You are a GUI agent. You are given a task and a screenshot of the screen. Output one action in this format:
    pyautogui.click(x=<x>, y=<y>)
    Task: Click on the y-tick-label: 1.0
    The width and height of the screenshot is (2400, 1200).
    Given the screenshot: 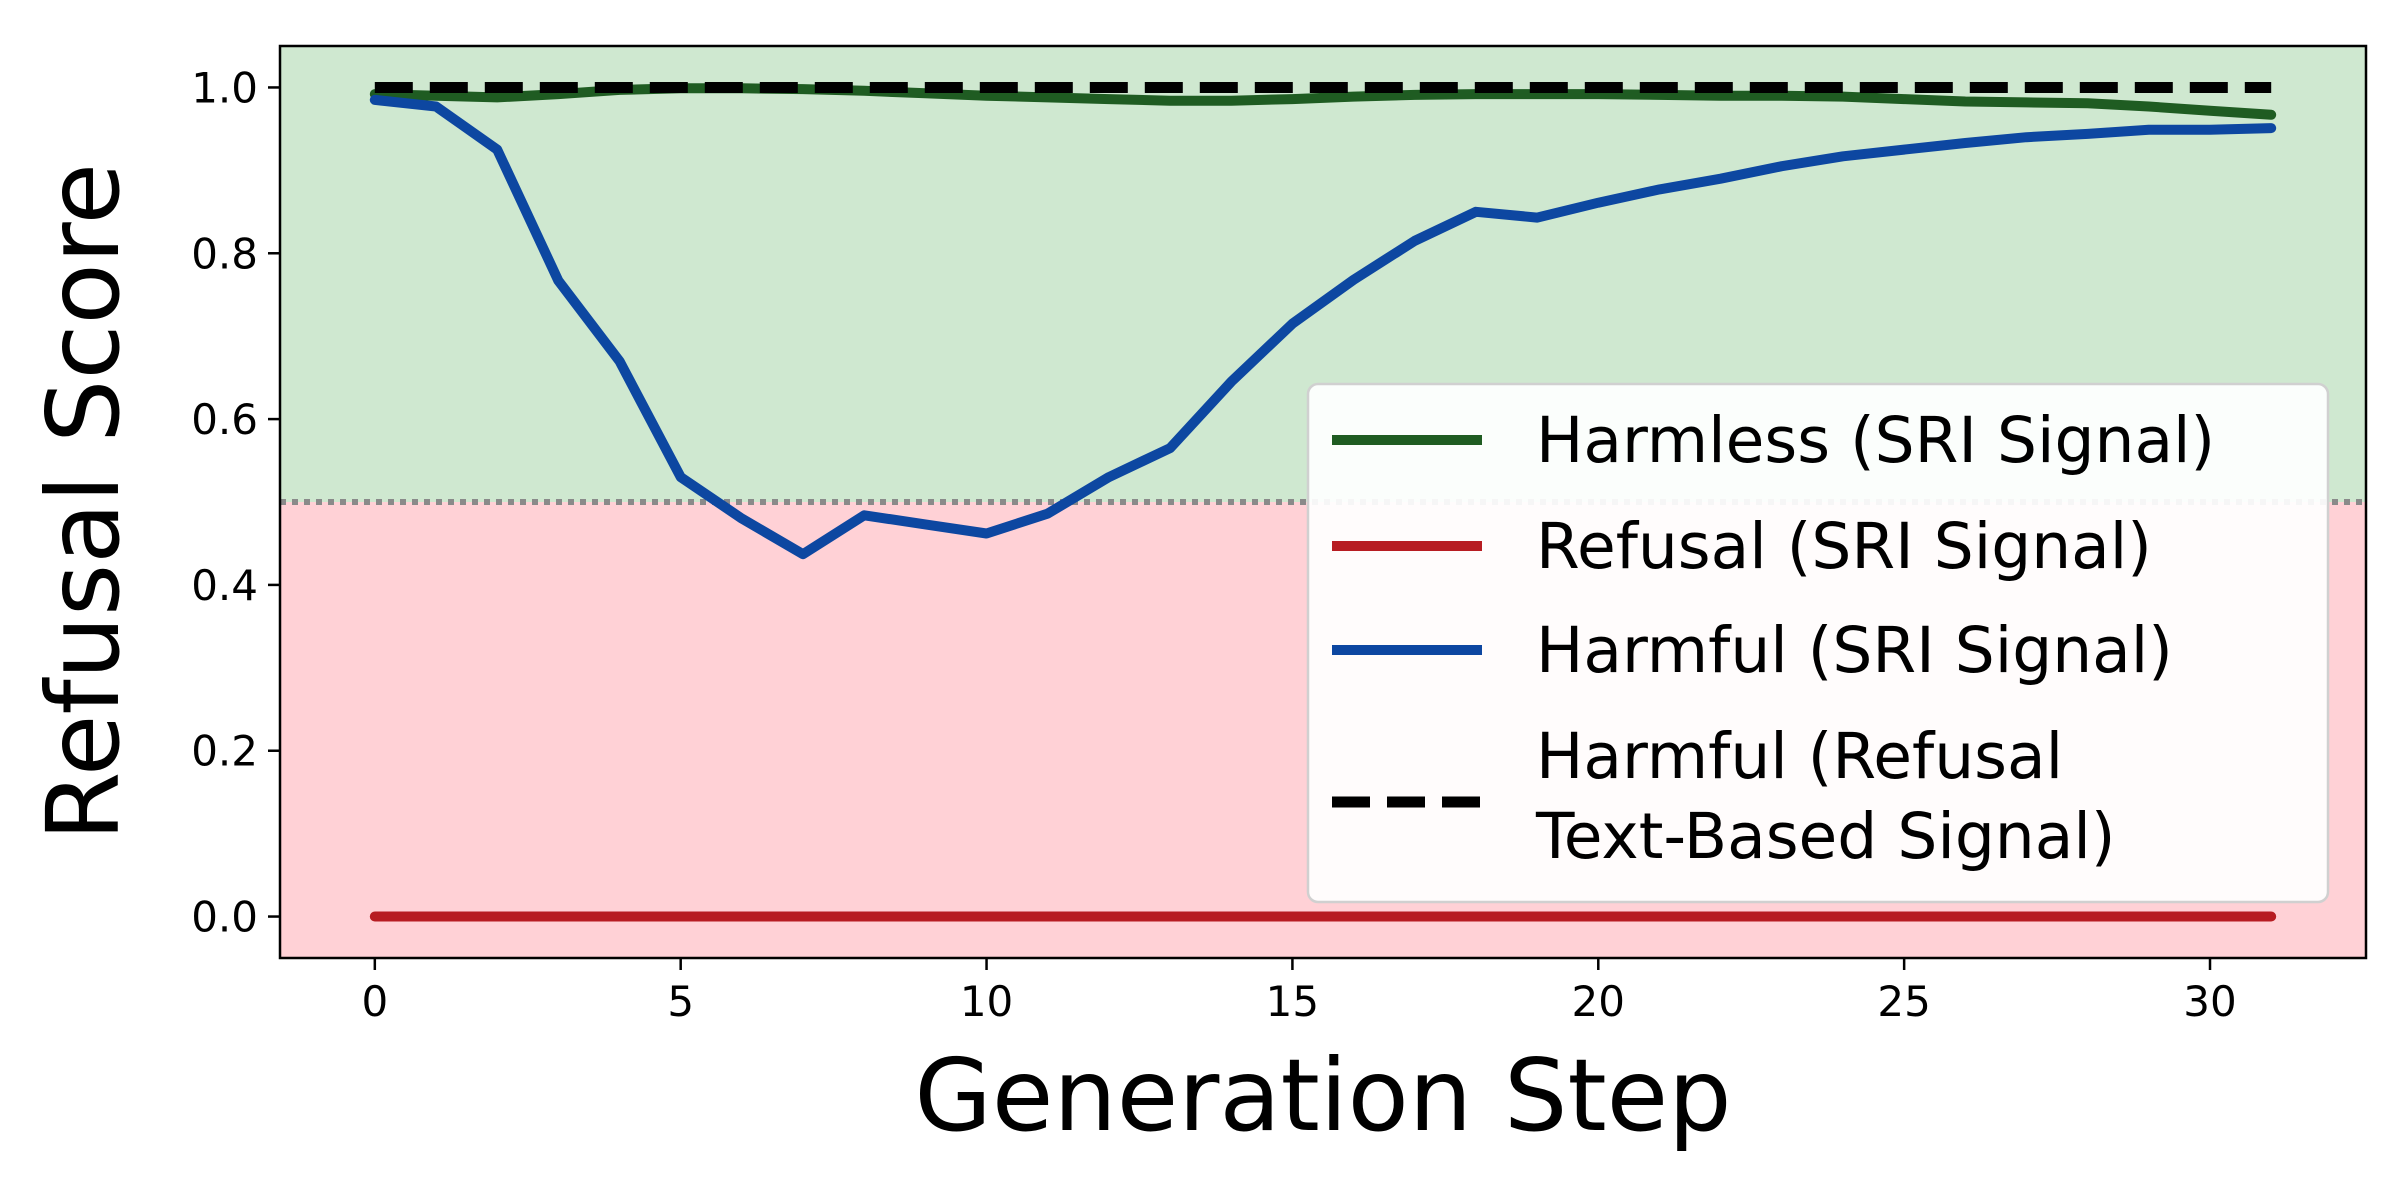 What is the action you would take?
    pyautogui.click(x=224, y=87)
    